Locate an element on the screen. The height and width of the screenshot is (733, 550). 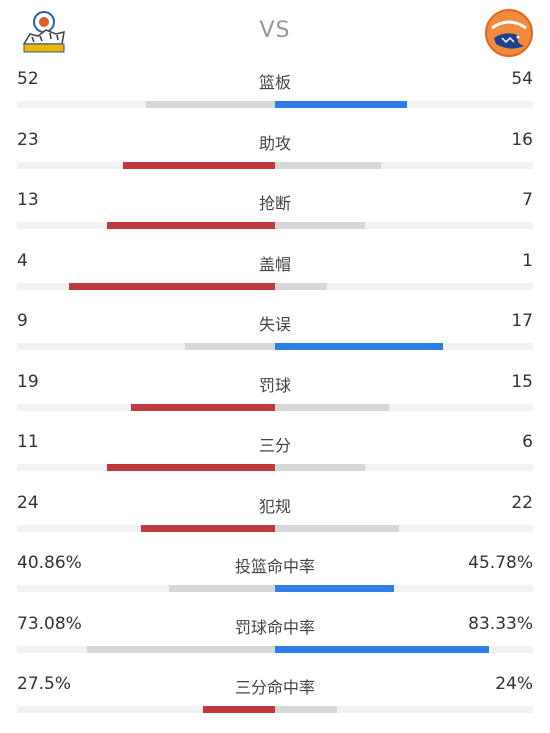
right-team-value: 15 is located at coordinates (522, 381).